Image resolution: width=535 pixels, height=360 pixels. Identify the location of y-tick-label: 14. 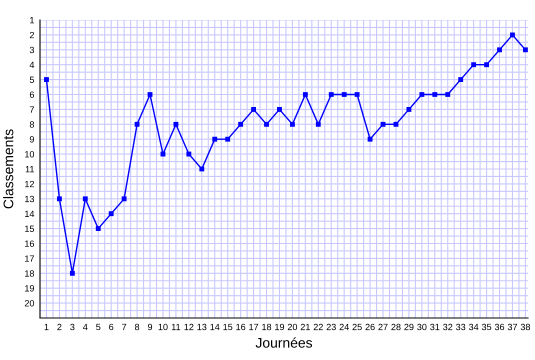
(29, 213).